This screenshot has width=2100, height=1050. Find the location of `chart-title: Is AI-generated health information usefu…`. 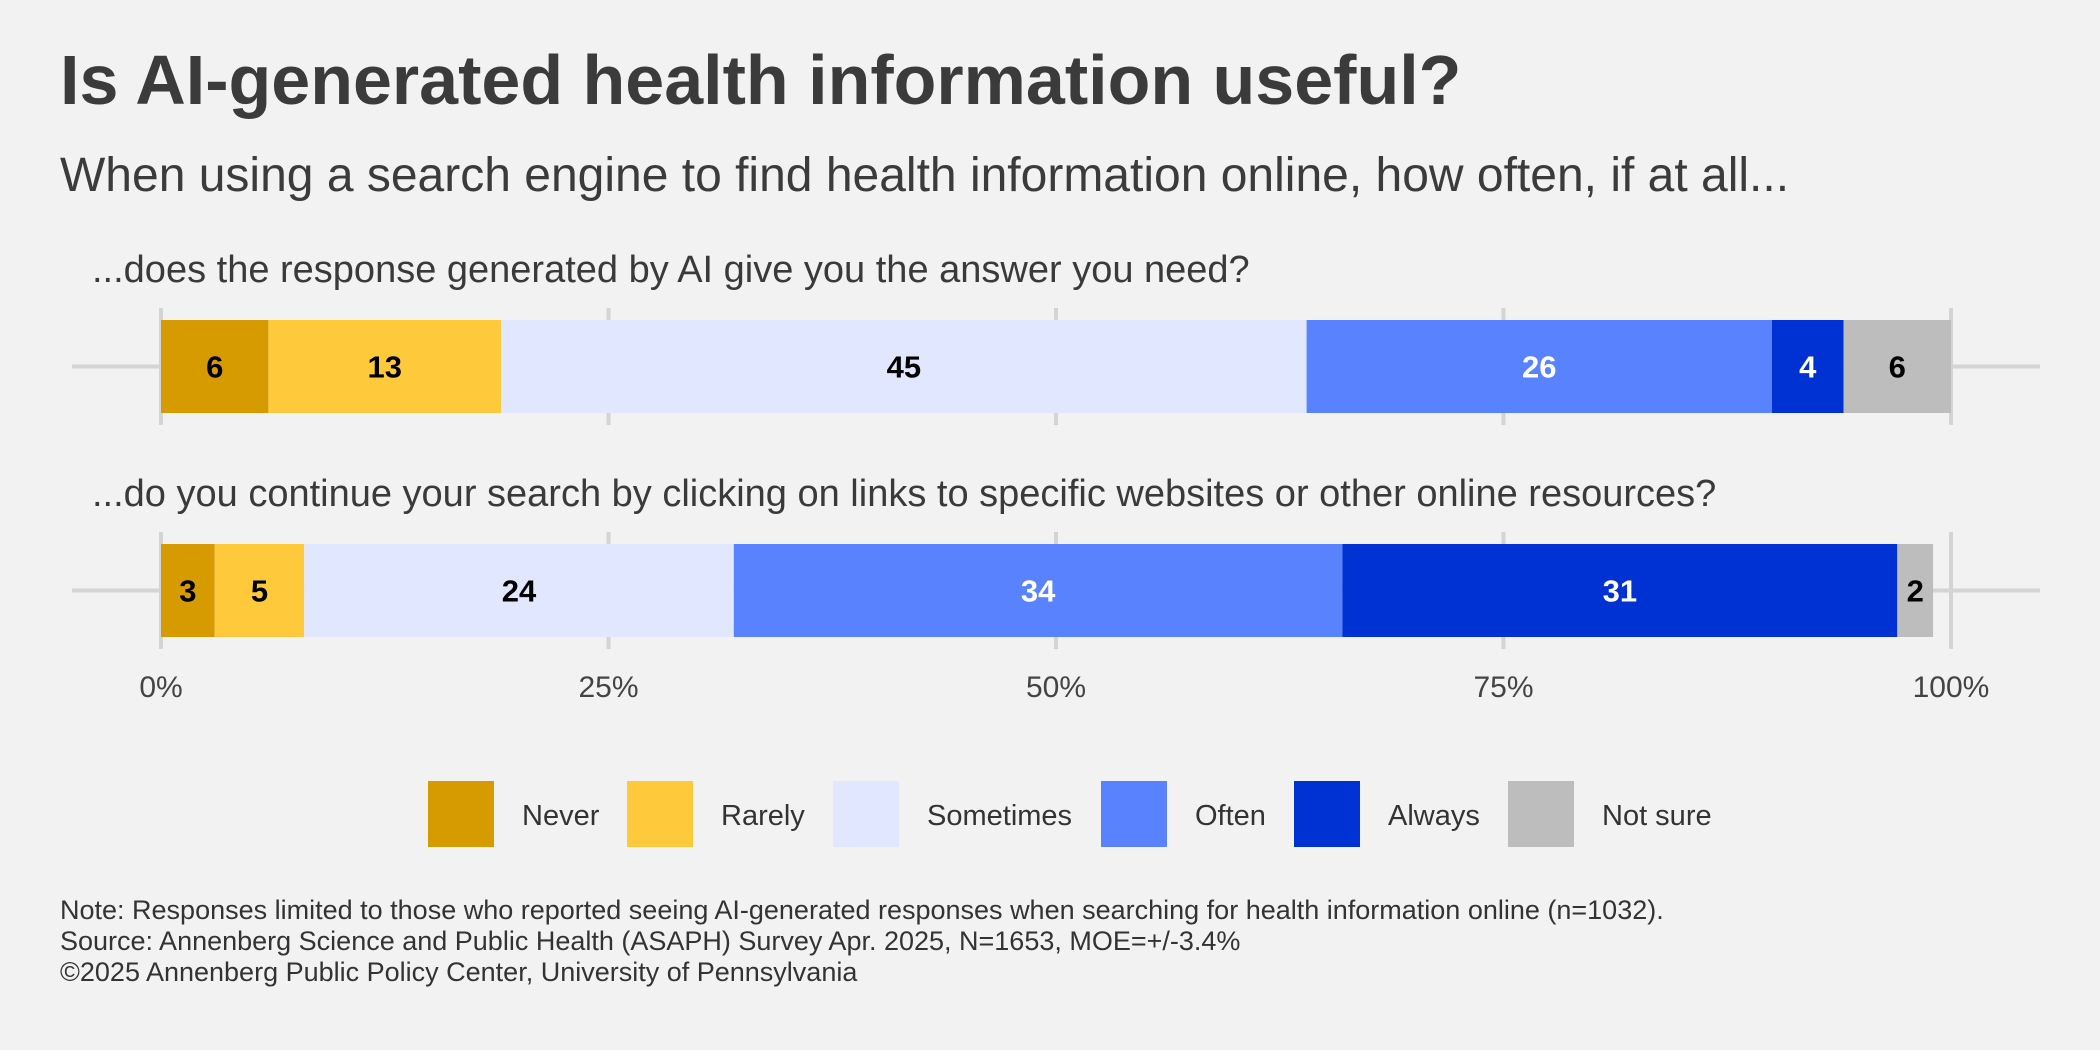

chart-title: Is AI-generated health information usefu… is located at coordinates (761, 80).